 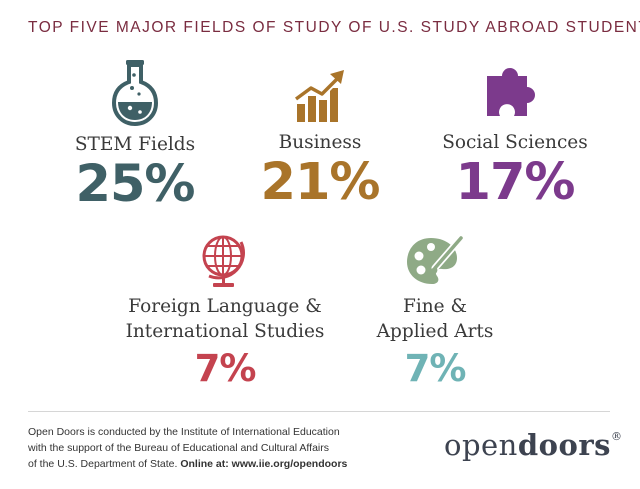 What do you see at coordinates (264, 464) in the screenshot?
I see `footer-url: Online at: www.iie.org/opendoors` at bounding box center [264, 464].